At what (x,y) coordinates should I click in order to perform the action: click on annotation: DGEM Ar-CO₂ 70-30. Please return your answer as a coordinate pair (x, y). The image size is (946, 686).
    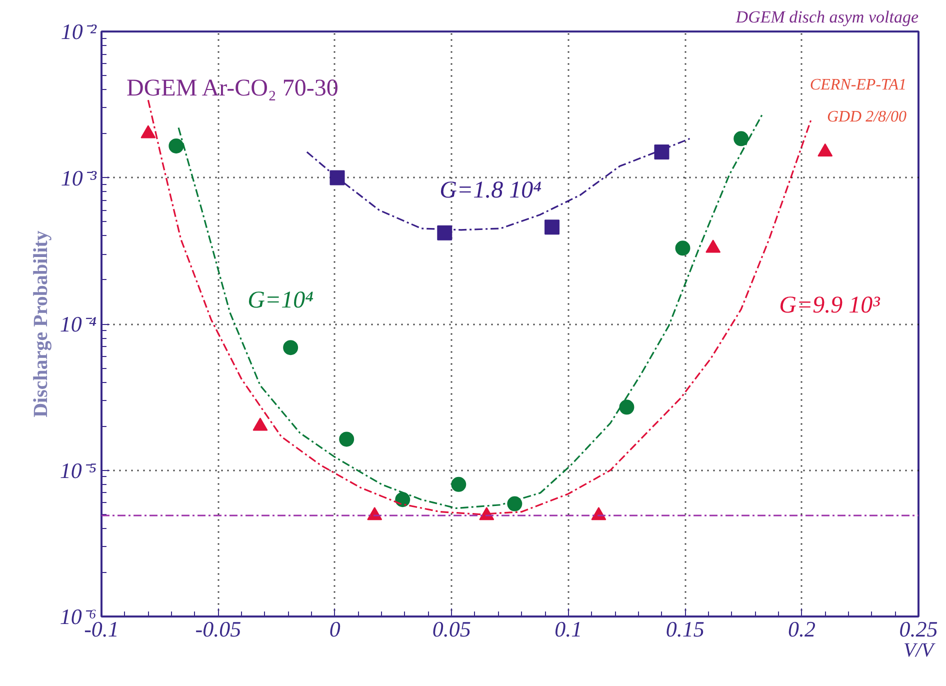
    Looking at the image, I should click on (232, 89).